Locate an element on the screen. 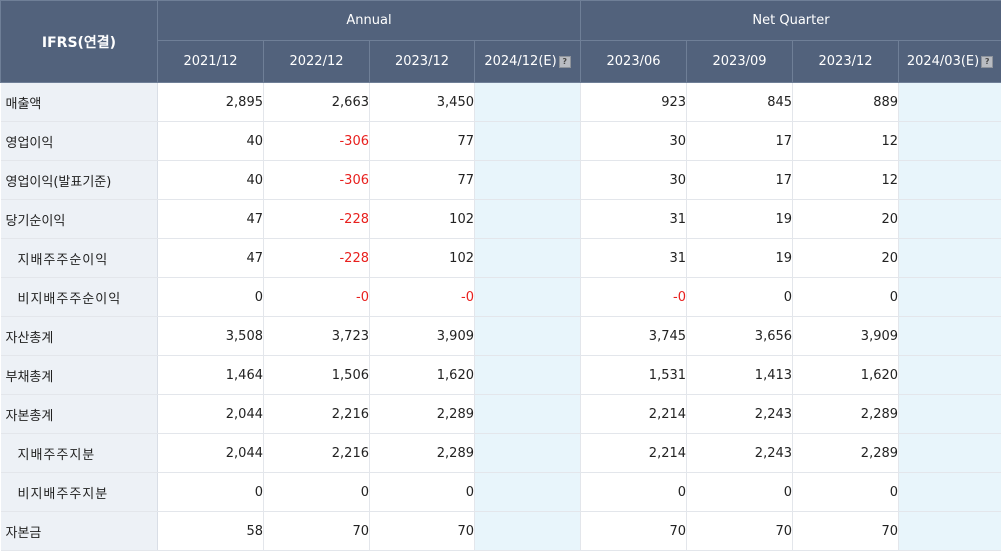 Image resolution: width=1001 pixels, height=552 pixels. value-cell: 1,620 is located at coordinates (422, 375).